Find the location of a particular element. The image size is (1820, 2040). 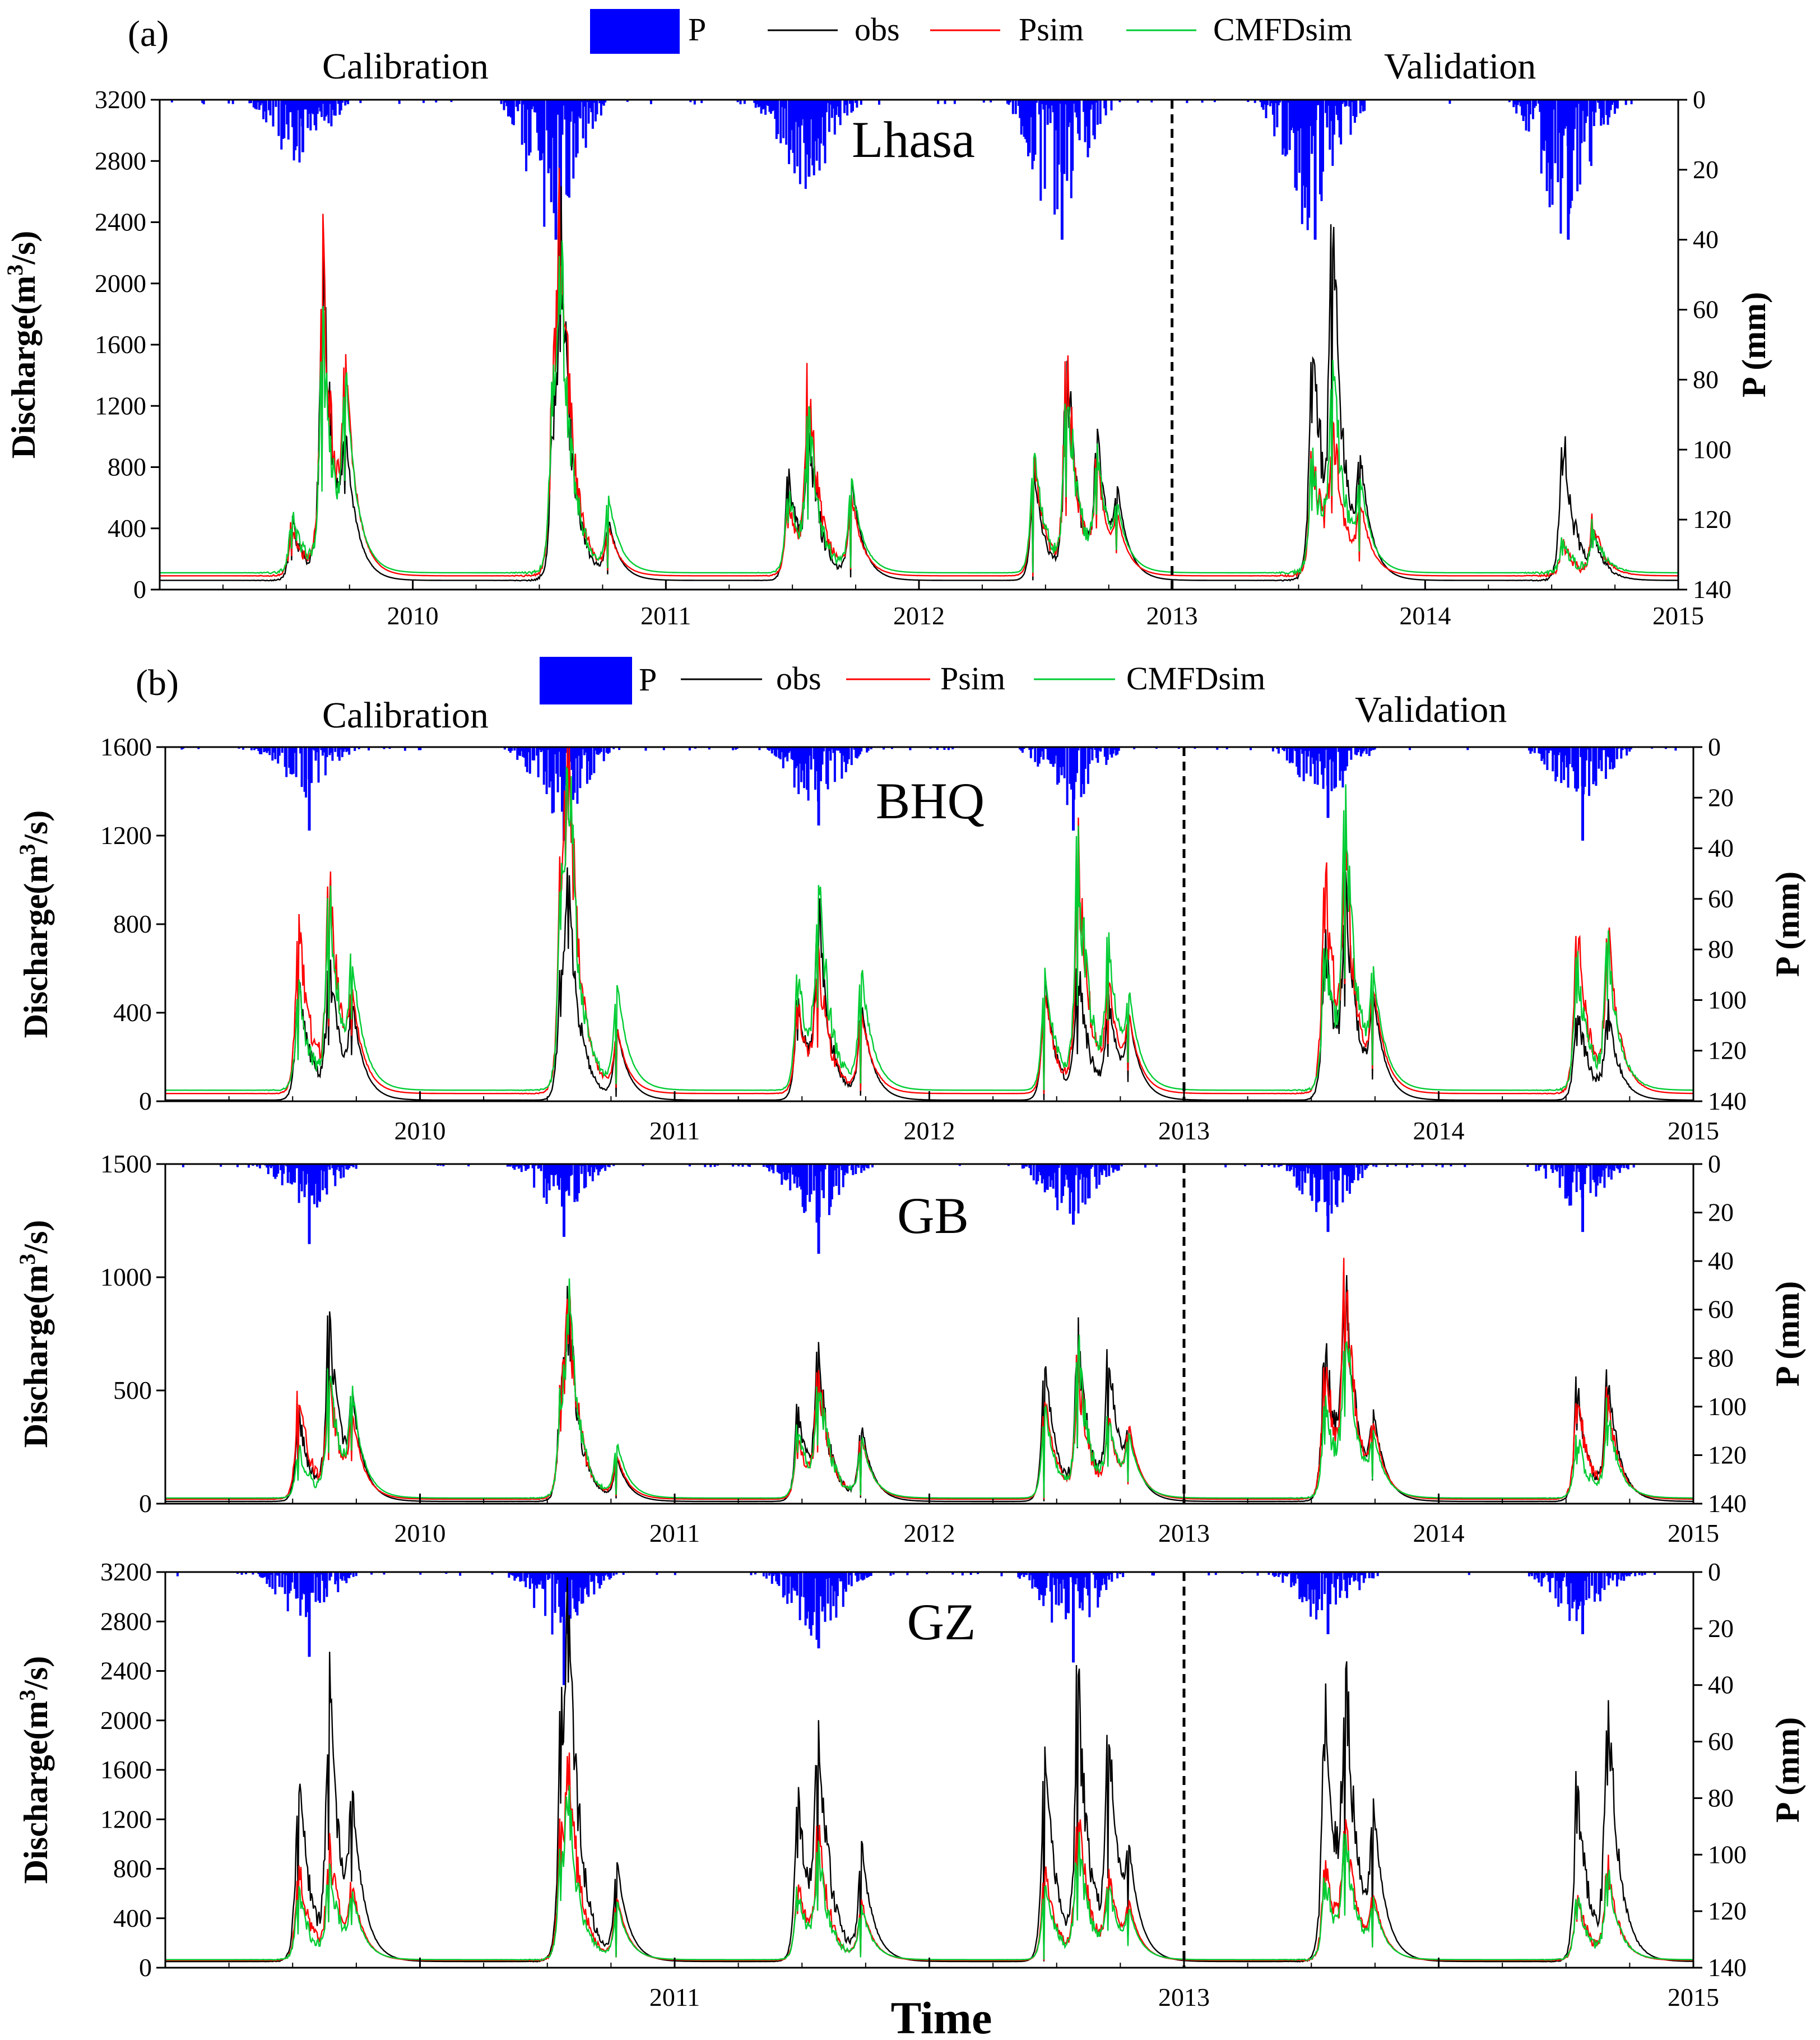

x-tick-label: 2010 is located at coordinates (413, 615).